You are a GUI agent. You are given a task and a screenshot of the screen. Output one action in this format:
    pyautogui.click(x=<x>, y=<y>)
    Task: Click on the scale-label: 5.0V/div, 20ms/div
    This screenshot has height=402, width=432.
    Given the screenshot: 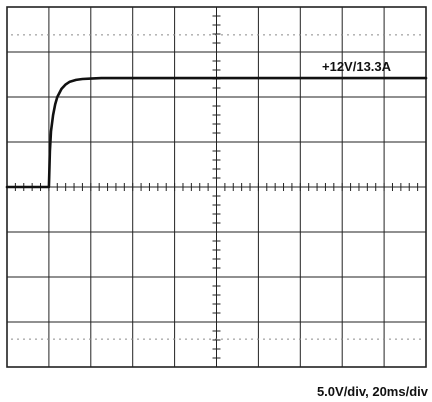 What is the action you would take?
    pyautogui.click(x=373, y=391)
    